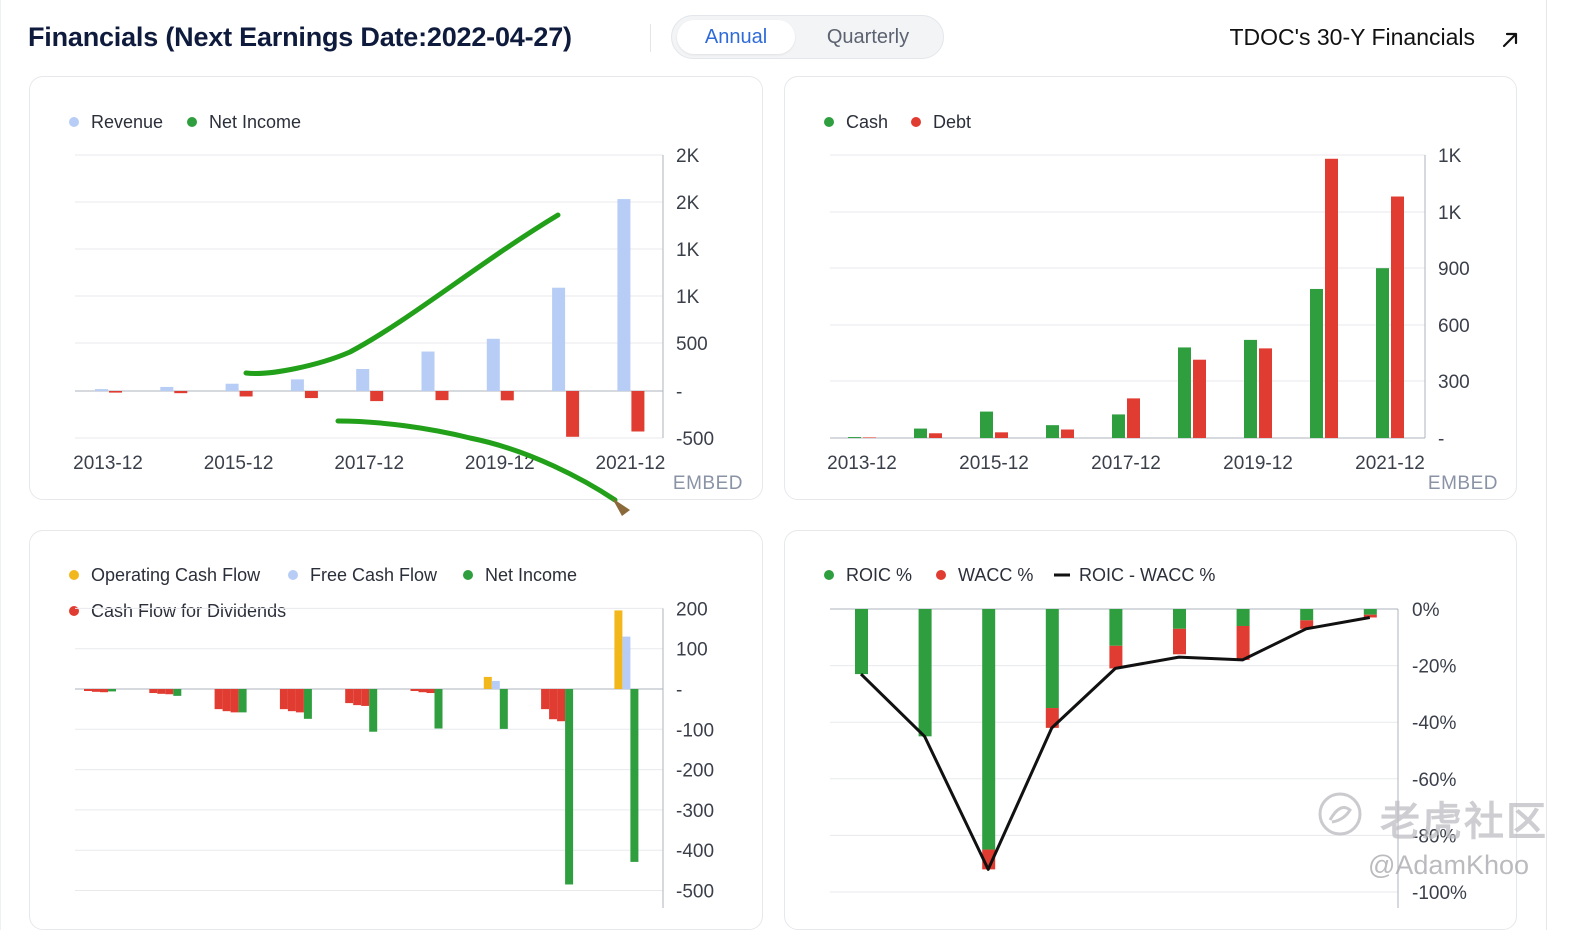 The height and width of the screenshot is (930, 1575). Describe the element at coordinates (1510, 40) in the screenshot. I see `arrow-up-right-icon` at that location.